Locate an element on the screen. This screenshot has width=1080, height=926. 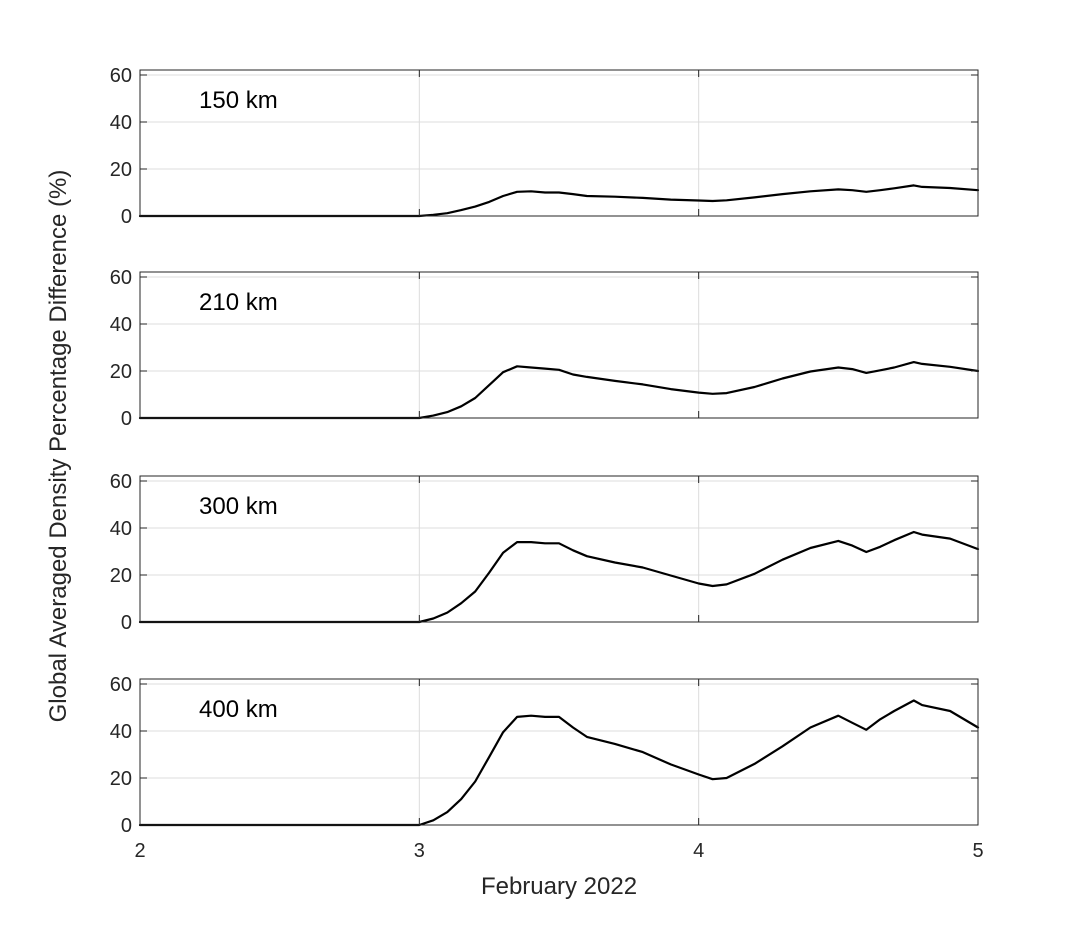
x-tick-label: 4 is located at coordinates (698, 851).